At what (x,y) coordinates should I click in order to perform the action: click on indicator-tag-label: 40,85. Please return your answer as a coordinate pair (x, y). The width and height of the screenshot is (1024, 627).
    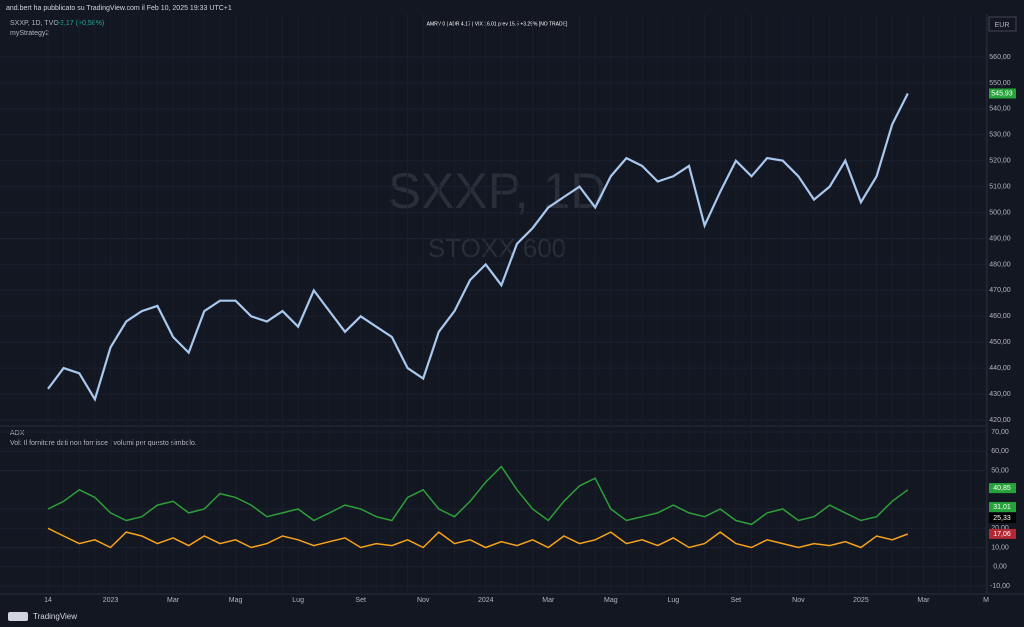
    Looking at the image, I should click on (1002, 488).